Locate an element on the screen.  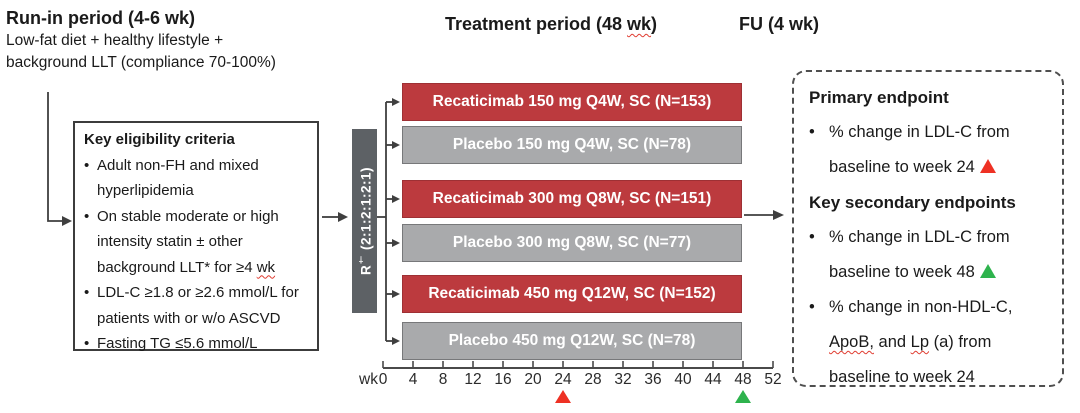
treatment-period-title: Treatment period (48 wk) is located at coordinates (551, 24).